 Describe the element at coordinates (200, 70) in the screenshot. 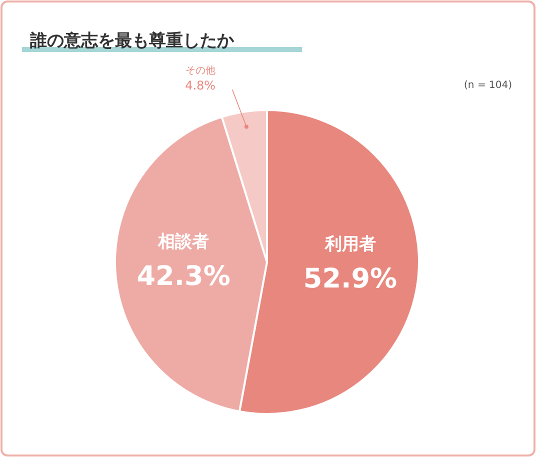

I see `slice-label: その他` at that location.